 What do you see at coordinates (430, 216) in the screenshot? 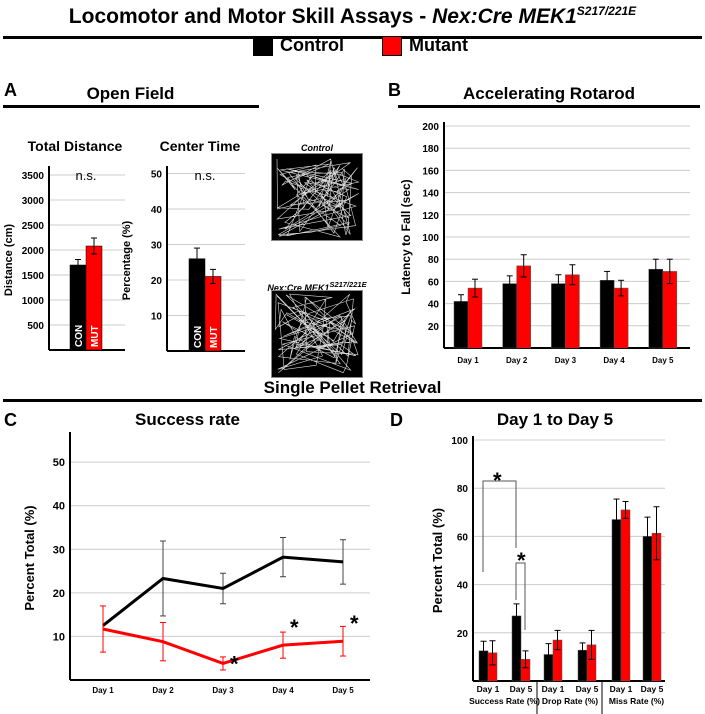
I see `y-tick-label: 120` at bounding box center [430, 216].